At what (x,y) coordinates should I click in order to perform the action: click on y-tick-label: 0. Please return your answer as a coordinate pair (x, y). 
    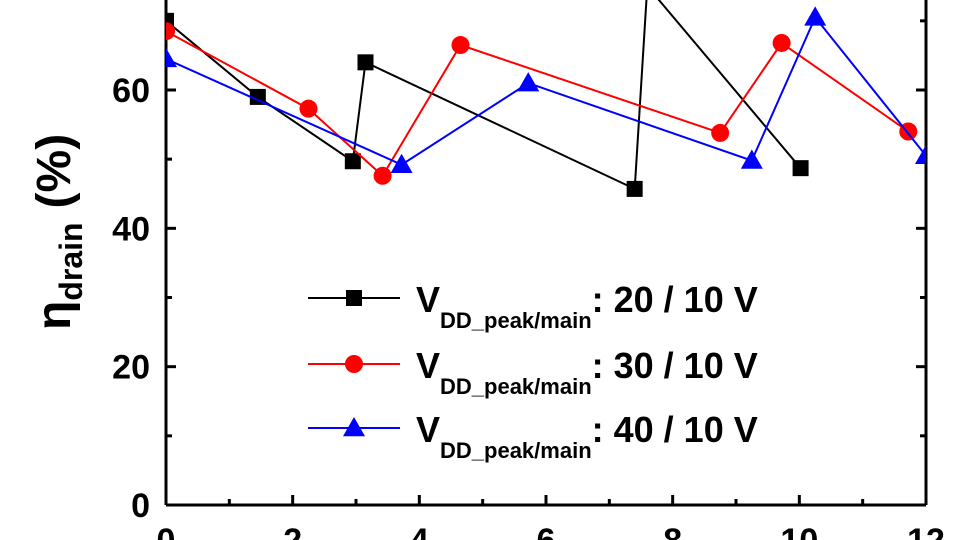
    Looking at the image, I should click on (140, 506).